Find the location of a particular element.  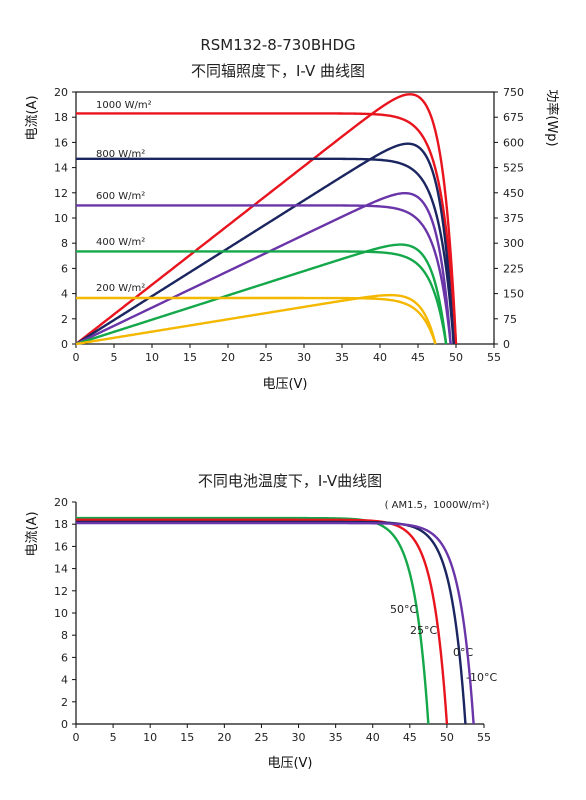

chart1-ylabel: 电流(A) is located at coordinates (32, 117).